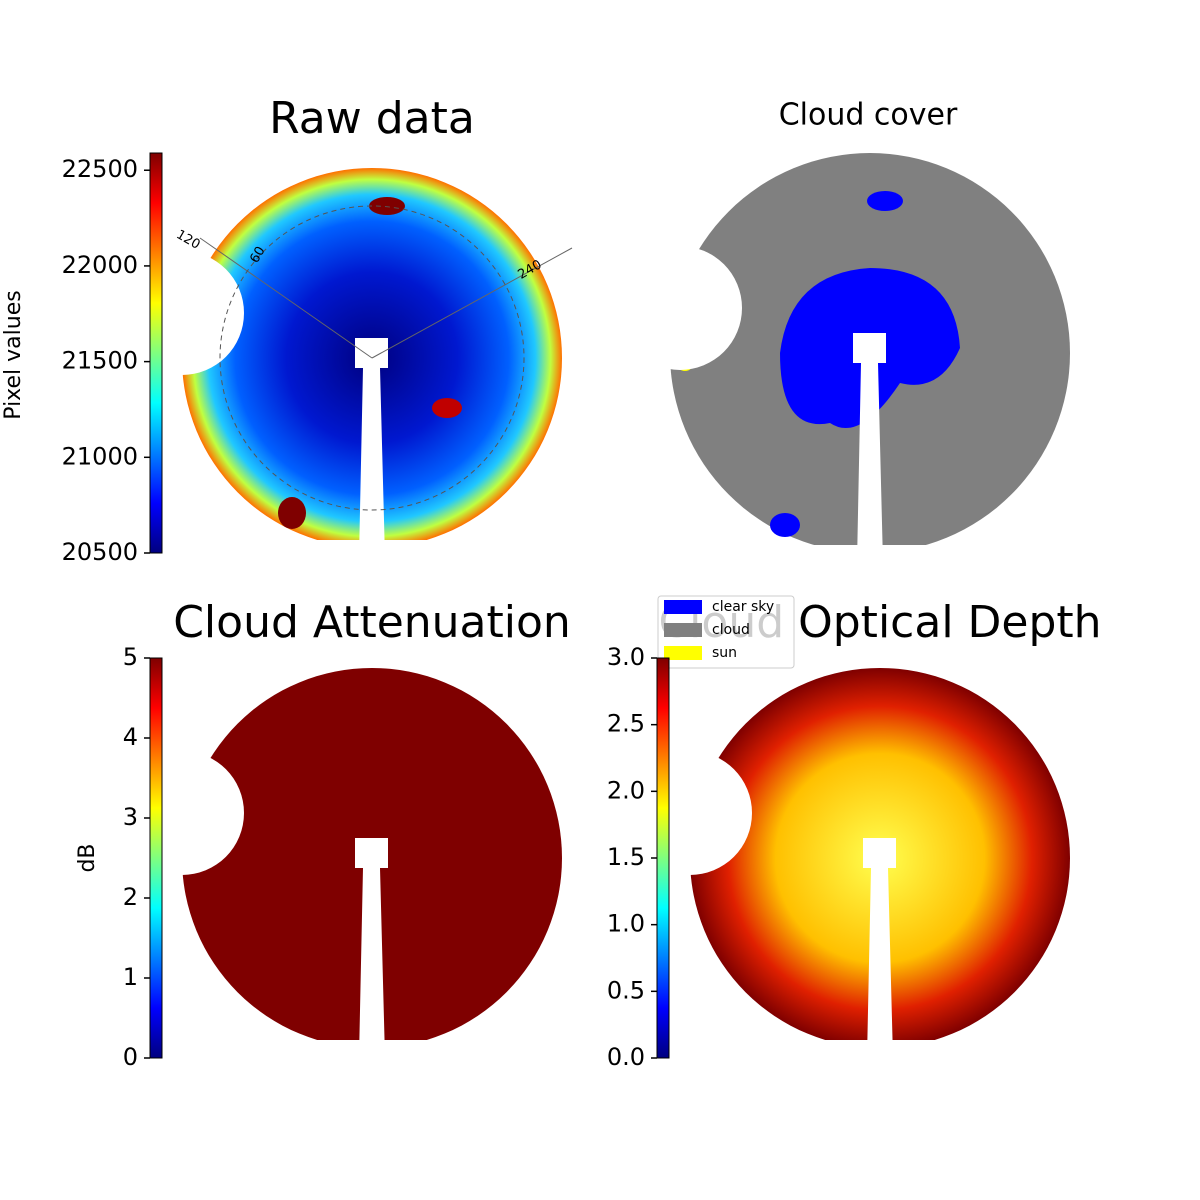 This screenshot has width=1200, height=1200. What do you see at coordinates (100, 265) in the screenshot?
I see `colorbar-tick-label: 22000` at bounding box center [100, 265].